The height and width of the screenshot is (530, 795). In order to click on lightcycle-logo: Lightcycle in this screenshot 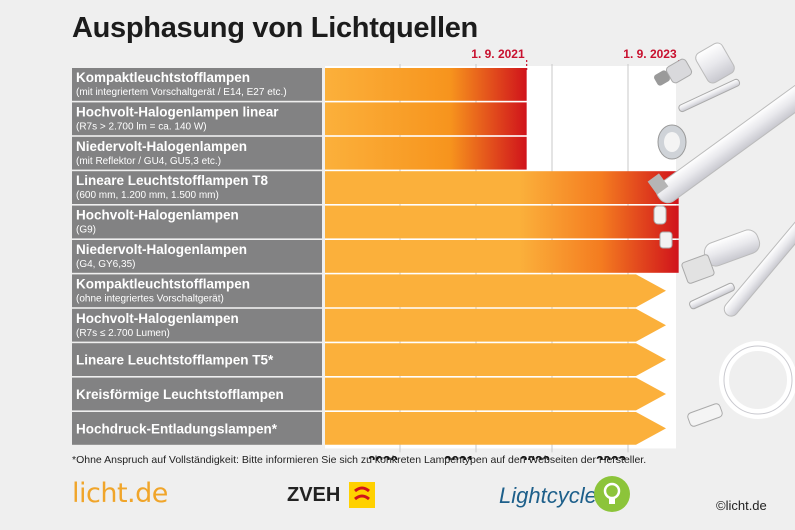, I will do `click(548, 495)`.